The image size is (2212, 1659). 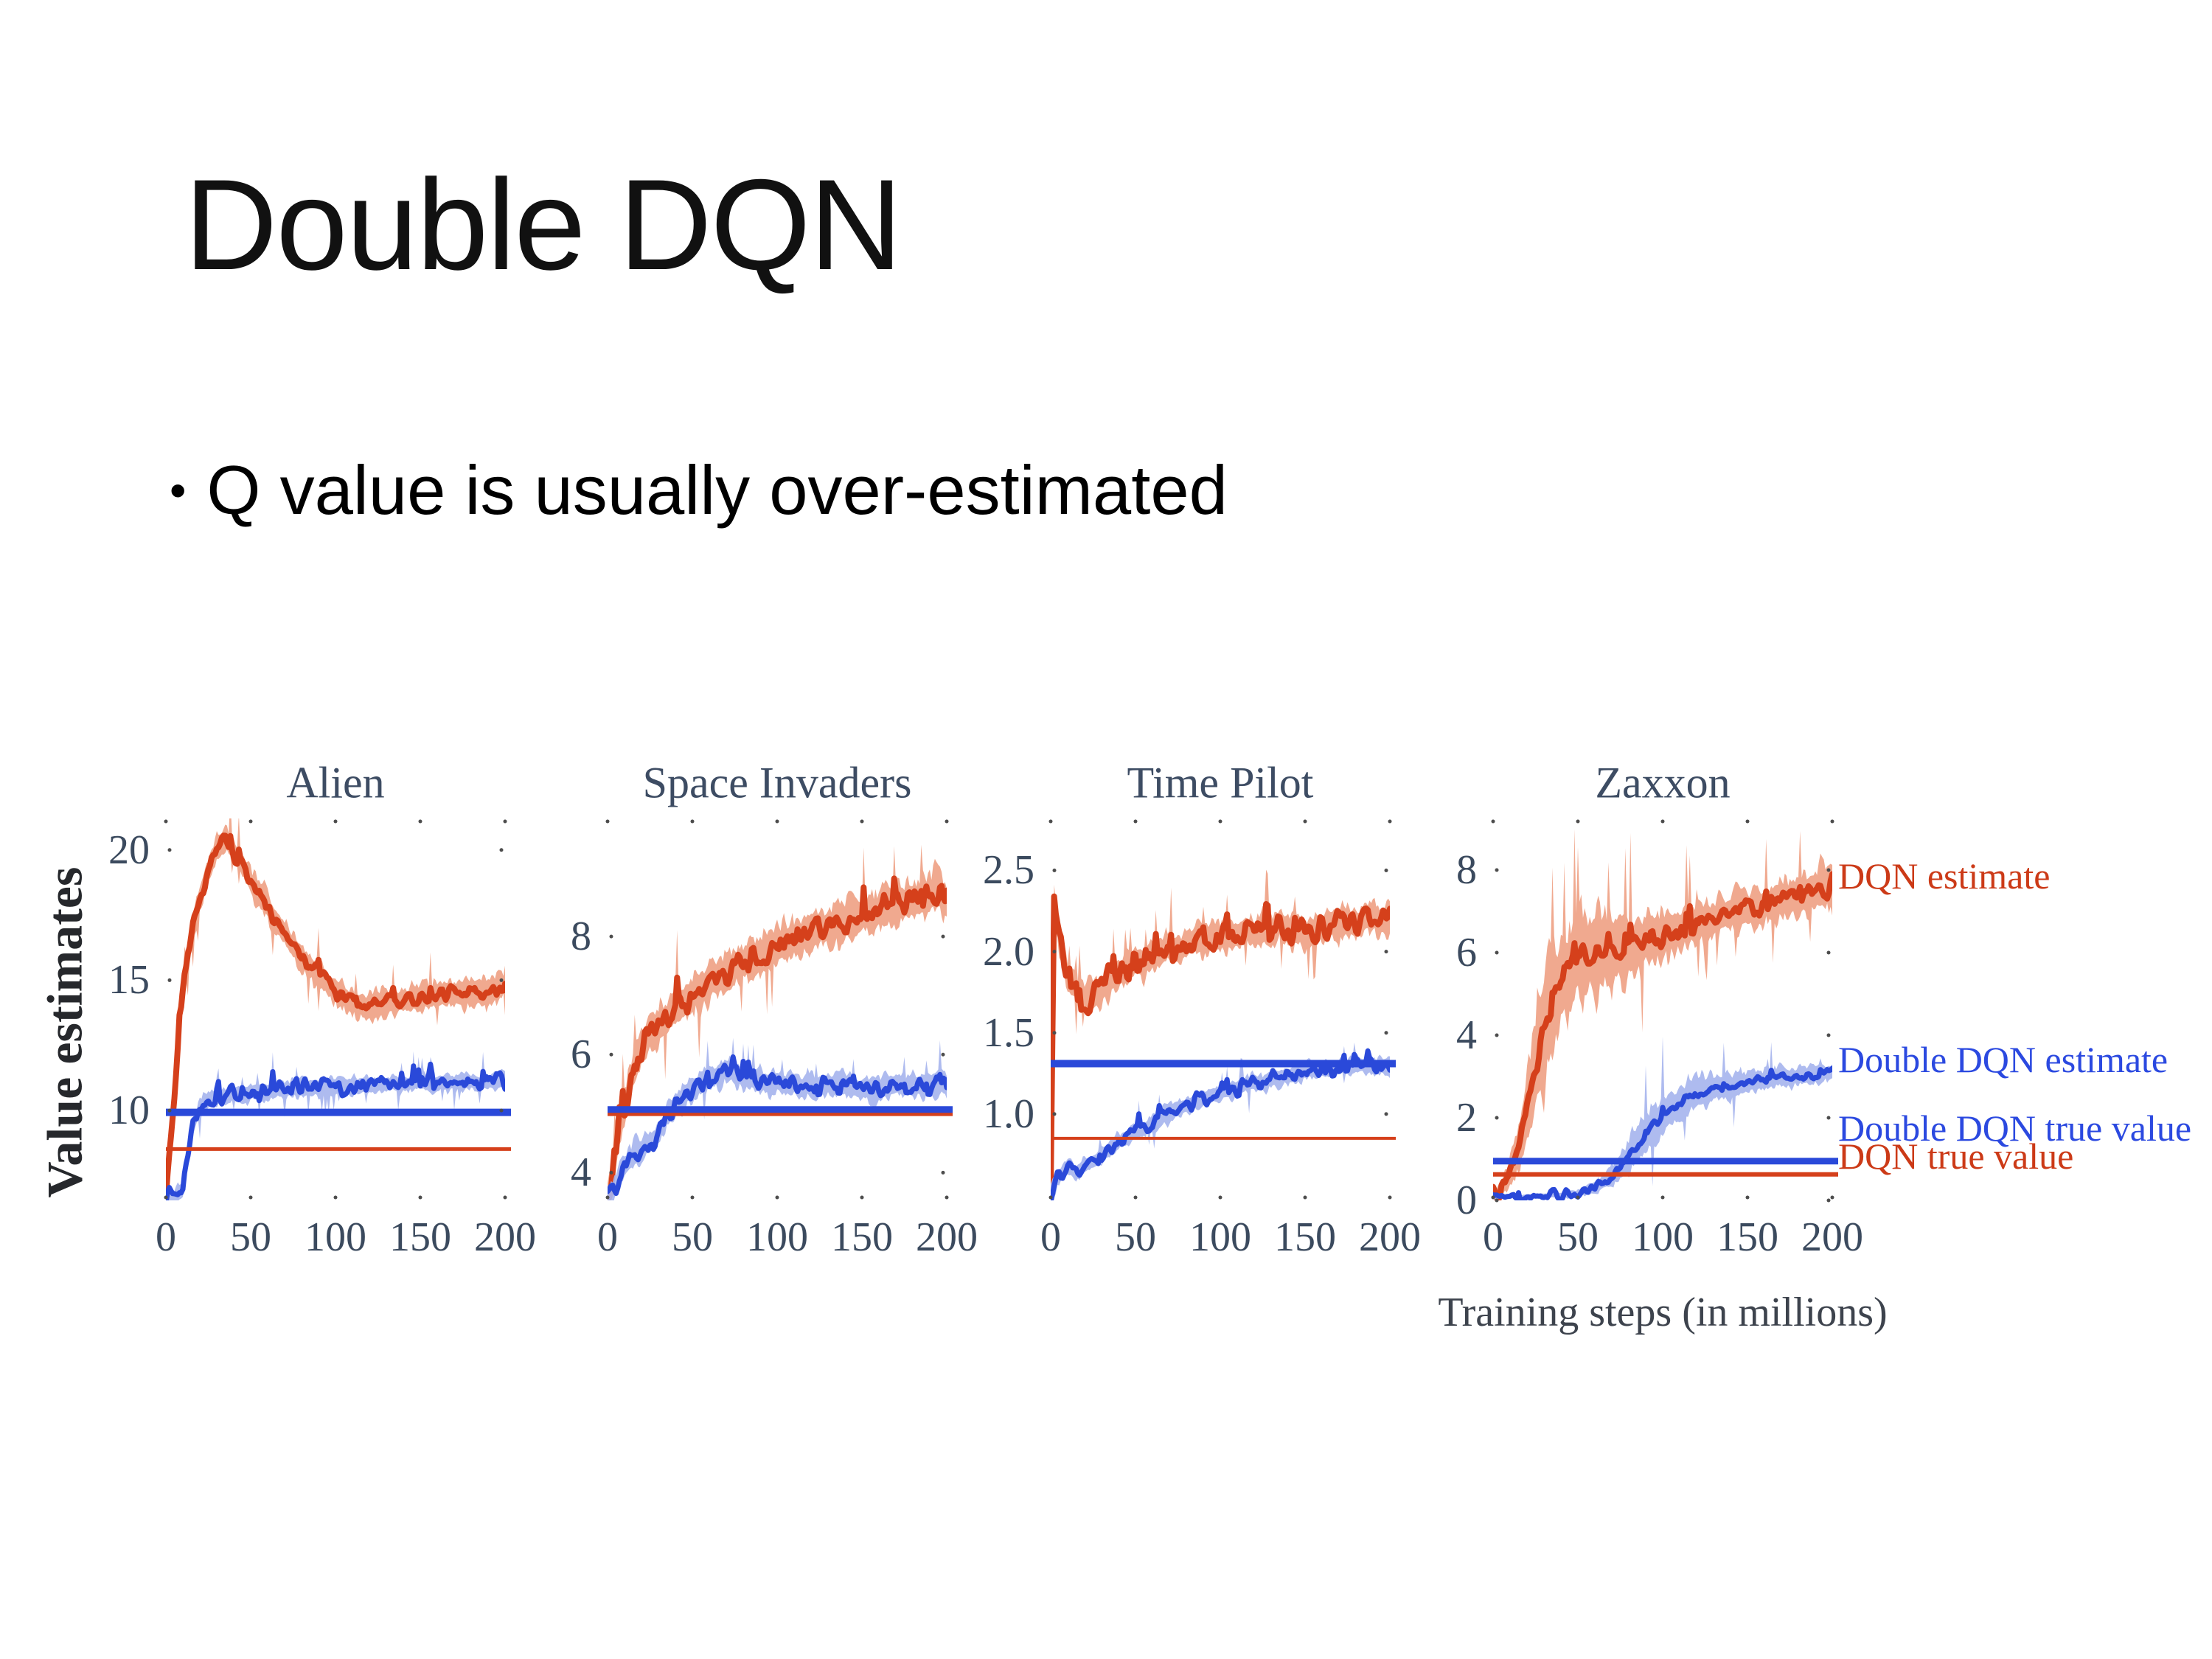 I want to click on chart-title-space-invaders: Space Invaders, so click(x=777, y=782).